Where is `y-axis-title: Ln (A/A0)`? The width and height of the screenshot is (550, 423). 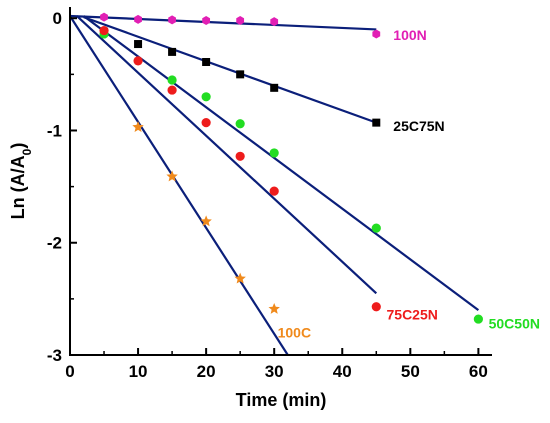 y-axis-title: Ln (A/A0) is located at coordinates (21, 181).